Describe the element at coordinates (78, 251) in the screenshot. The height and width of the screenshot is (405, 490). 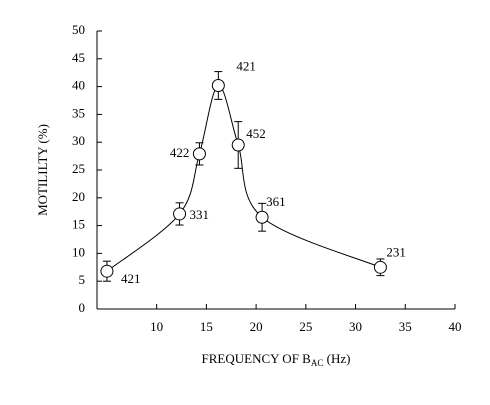
I see `y-tick-label: 10` at that location.